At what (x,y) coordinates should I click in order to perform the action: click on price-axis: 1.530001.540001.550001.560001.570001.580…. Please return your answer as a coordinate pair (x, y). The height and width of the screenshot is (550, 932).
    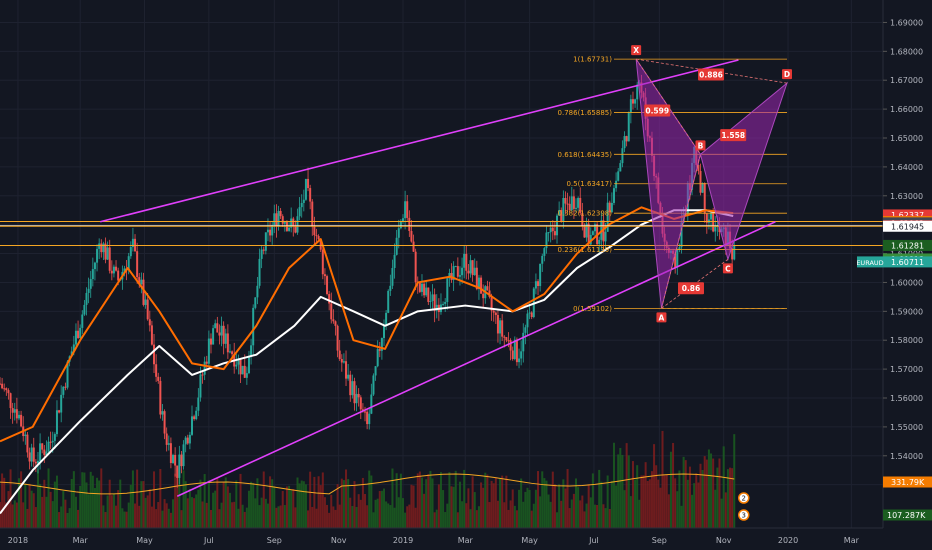
    Looking at the image, I should click on (907, 275).